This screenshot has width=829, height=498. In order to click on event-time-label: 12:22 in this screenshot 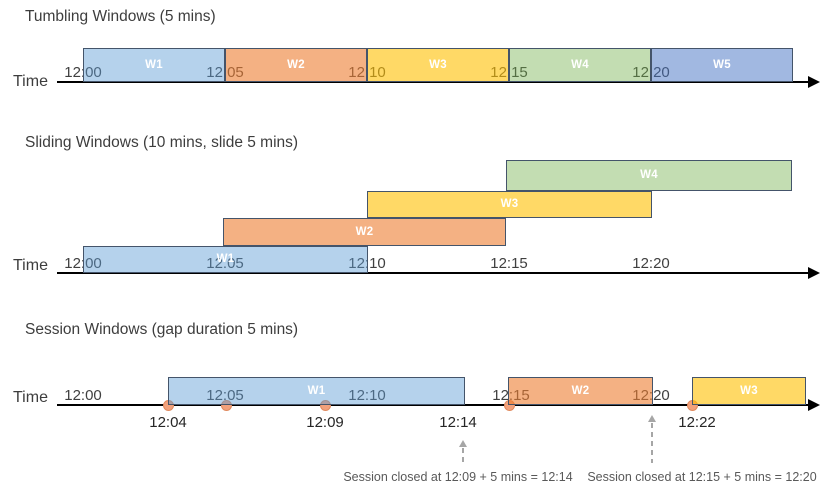, I will do `click(697, 422)`.